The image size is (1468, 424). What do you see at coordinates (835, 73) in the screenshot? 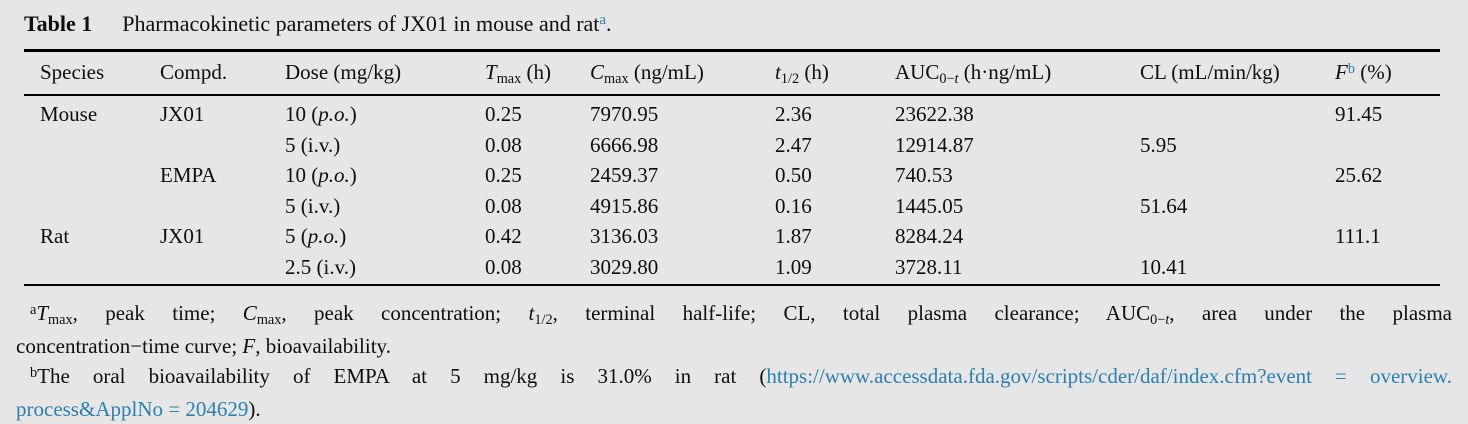
I see `col-header-thalf: t1/2 (h)` at bounding box center [835, 73].